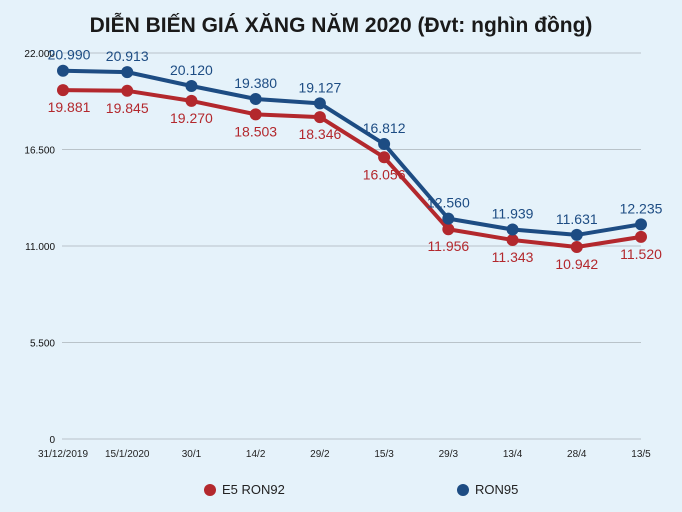  Describe the element at coordinates (319, 134) in the screenshot. I see `data-label: 18.346` at that location.